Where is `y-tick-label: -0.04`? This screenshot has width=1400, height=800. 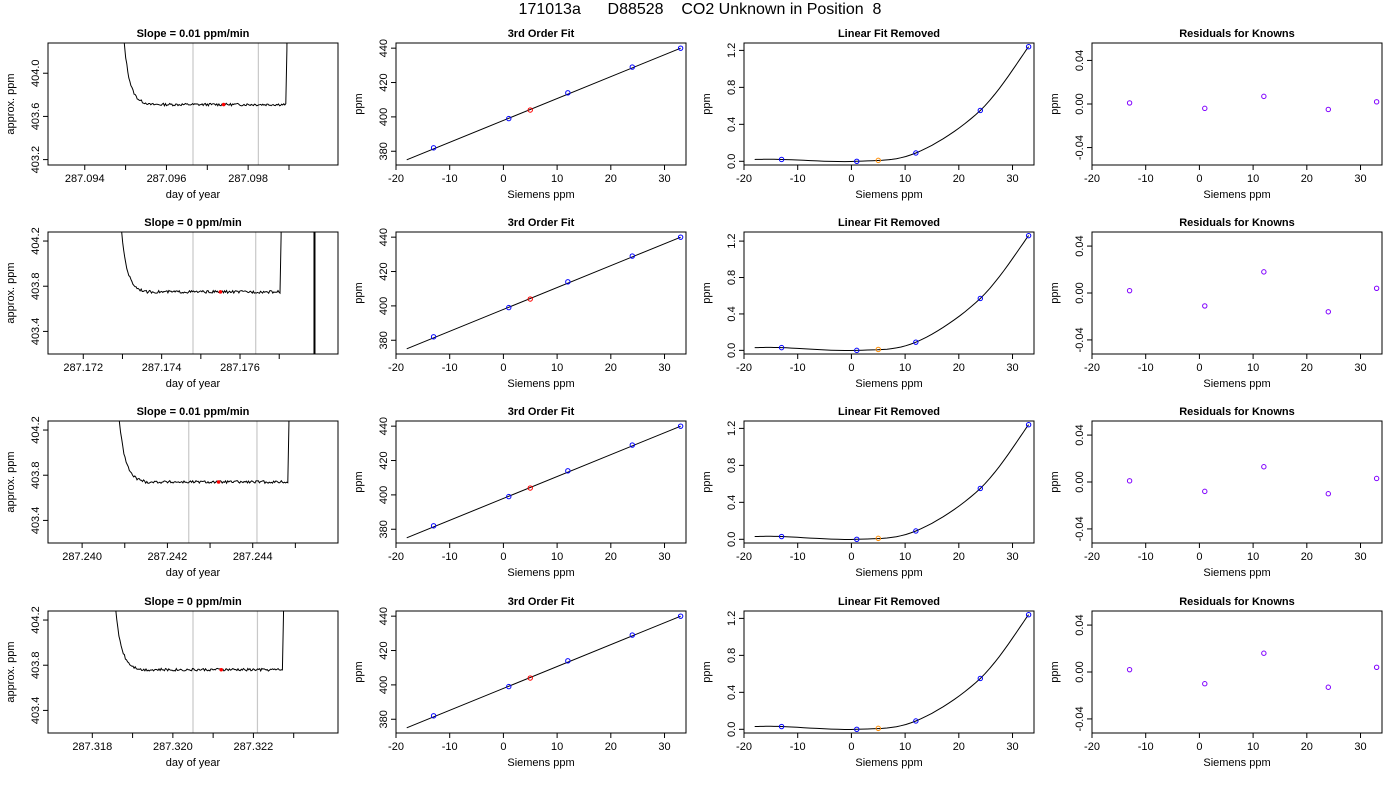 y-tick-label: -0.04 is located at coordinates (1080, 147).